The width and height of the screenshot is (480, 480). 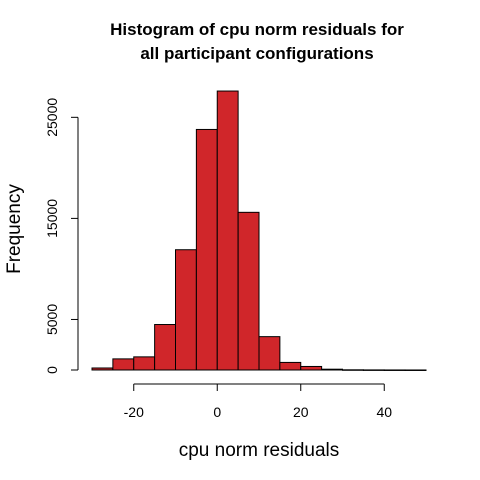 What do you see at coordinates (257, 29) in the screenshot?
I see `chart-title-line-1: Histogram of cpu norm residuals for` at bounding box center [257, 29].